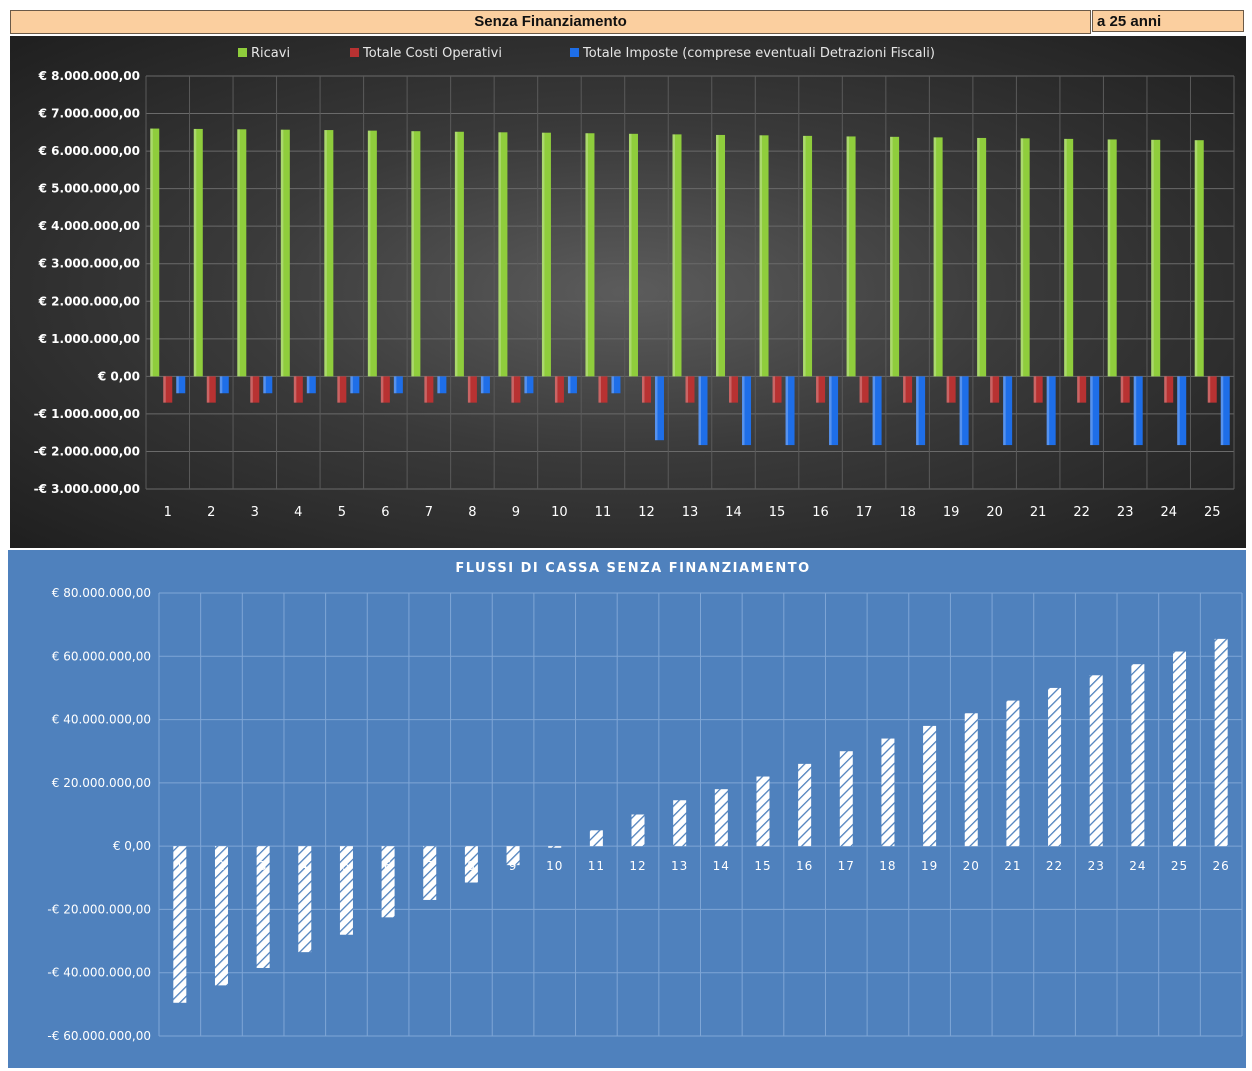 This screenshot has height=1071, width=1252. Describe the element at coordinates (221, 866) in the screenshot. I see `x-tick-label: 2` at that location.